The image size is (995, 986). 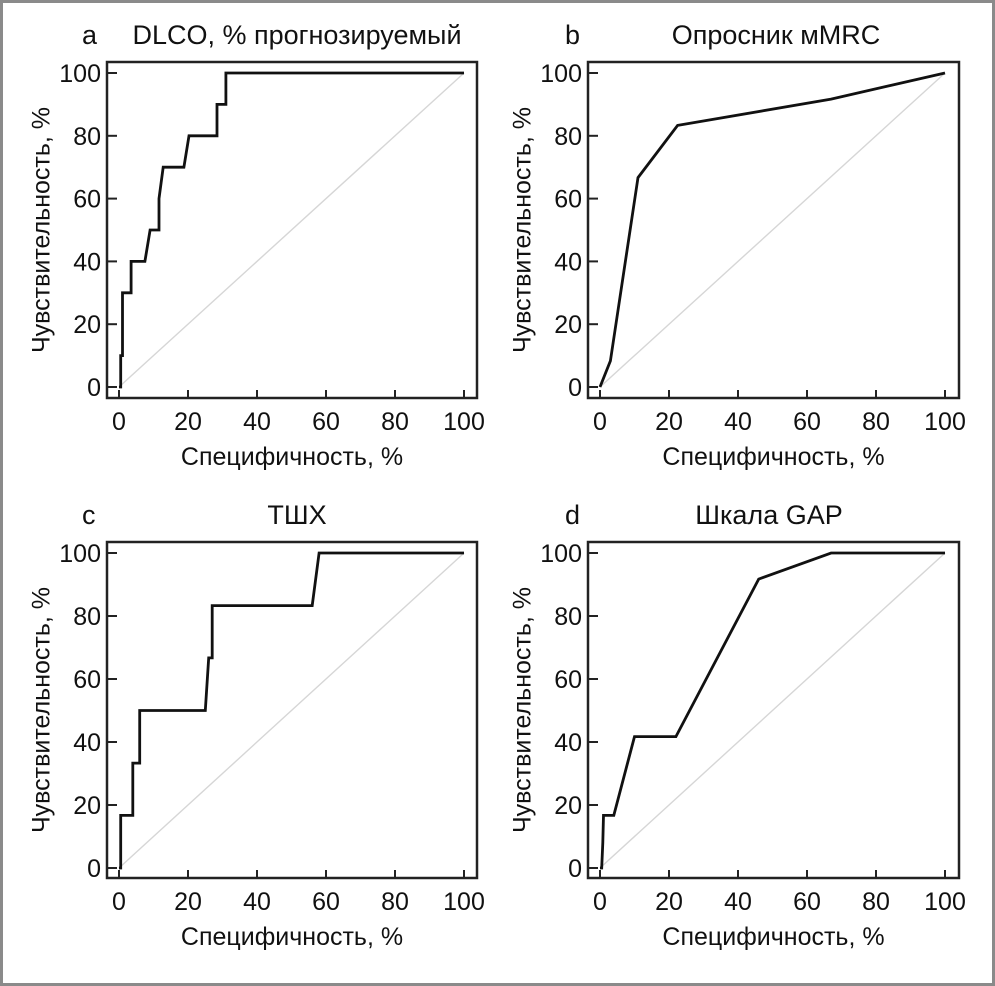 What do you see at coordinates (776, 35) in the screenshot?
I see `panel-title: Опросник мMRC` at bounding box center [776, 35].